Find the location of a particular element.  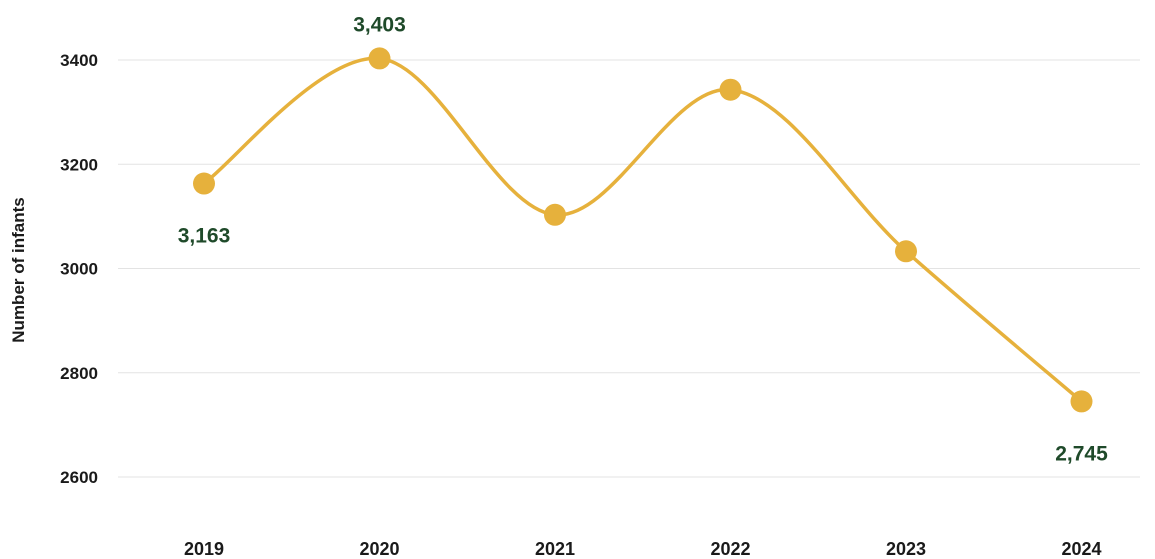

x-tick-label: 2023 is located at coordinates (906, 549).